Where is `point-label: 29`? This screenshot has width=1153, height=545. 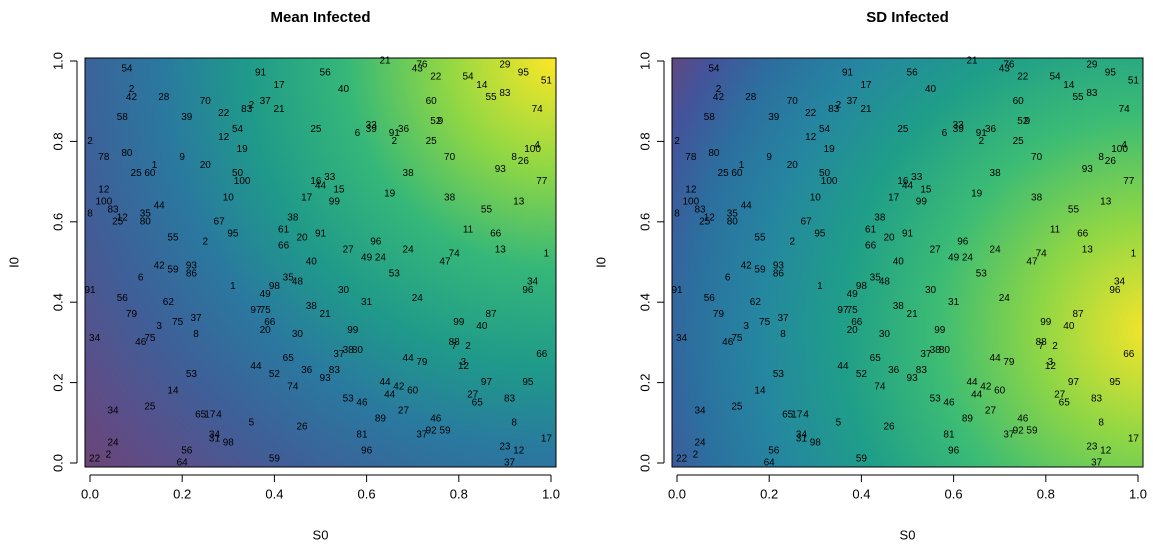
point-label: 29 is located at coordinates (1092, 65).